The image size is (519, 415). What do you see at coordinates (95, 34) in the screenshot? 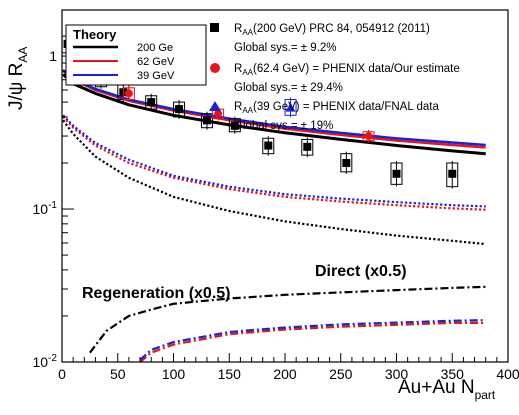
I see `theory-legend-title: Theory` at bounding box center [95, 34].